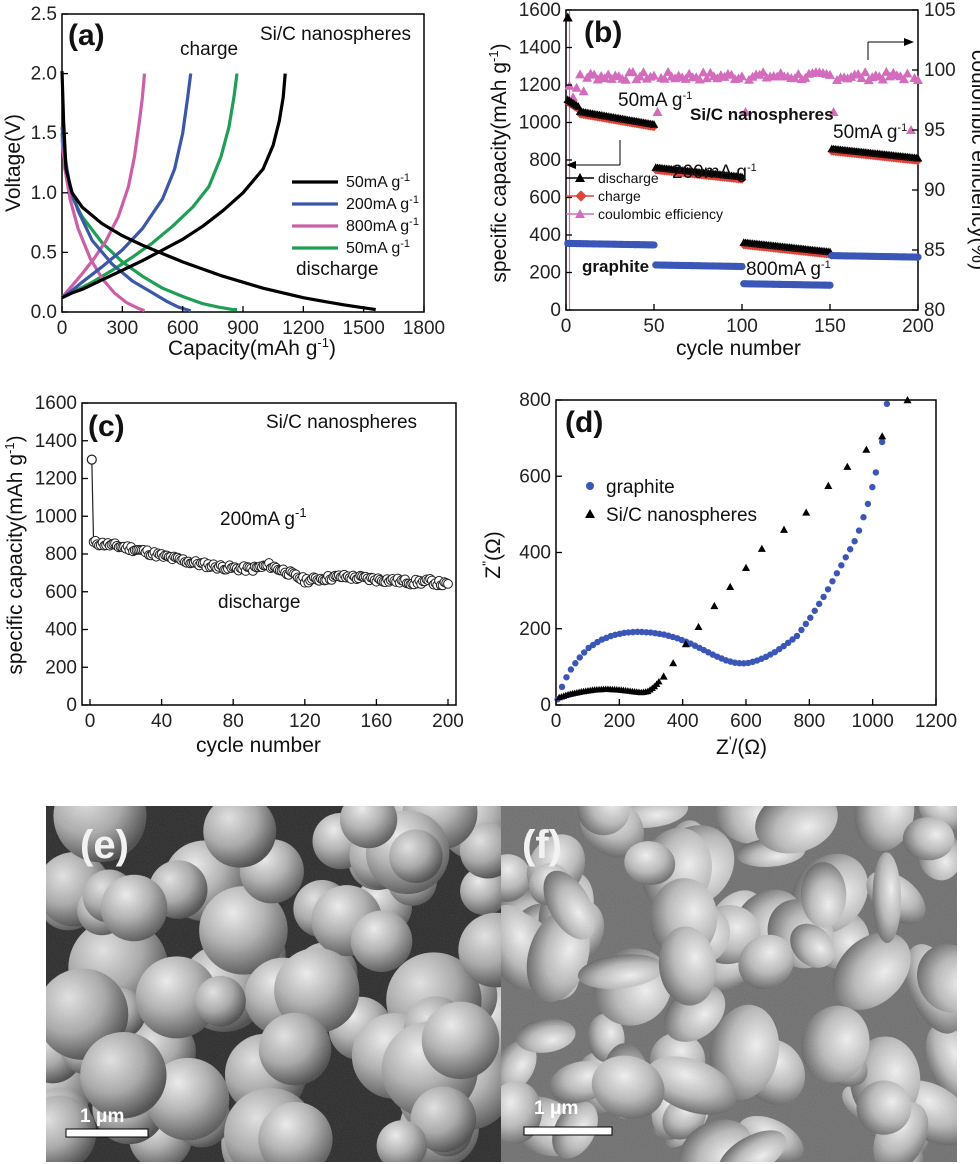  I want to click on y-tick-label: 1000, so click(540, 123).